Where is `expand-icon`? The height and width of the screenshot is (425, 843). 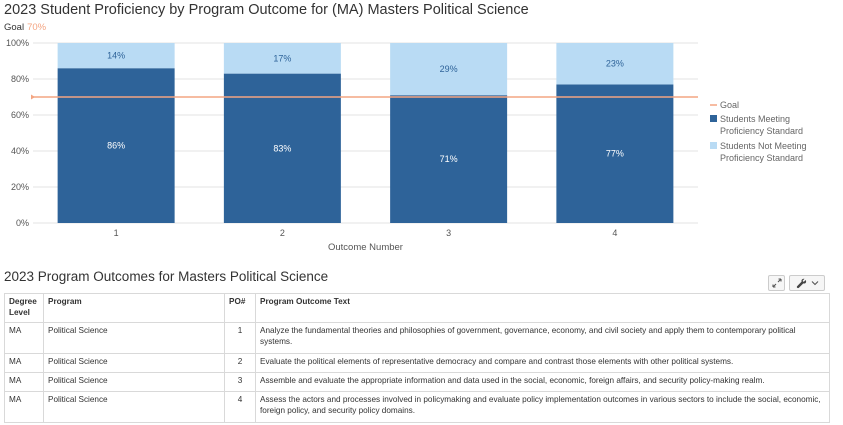
expand-icon is located at coordinates (776, 283).